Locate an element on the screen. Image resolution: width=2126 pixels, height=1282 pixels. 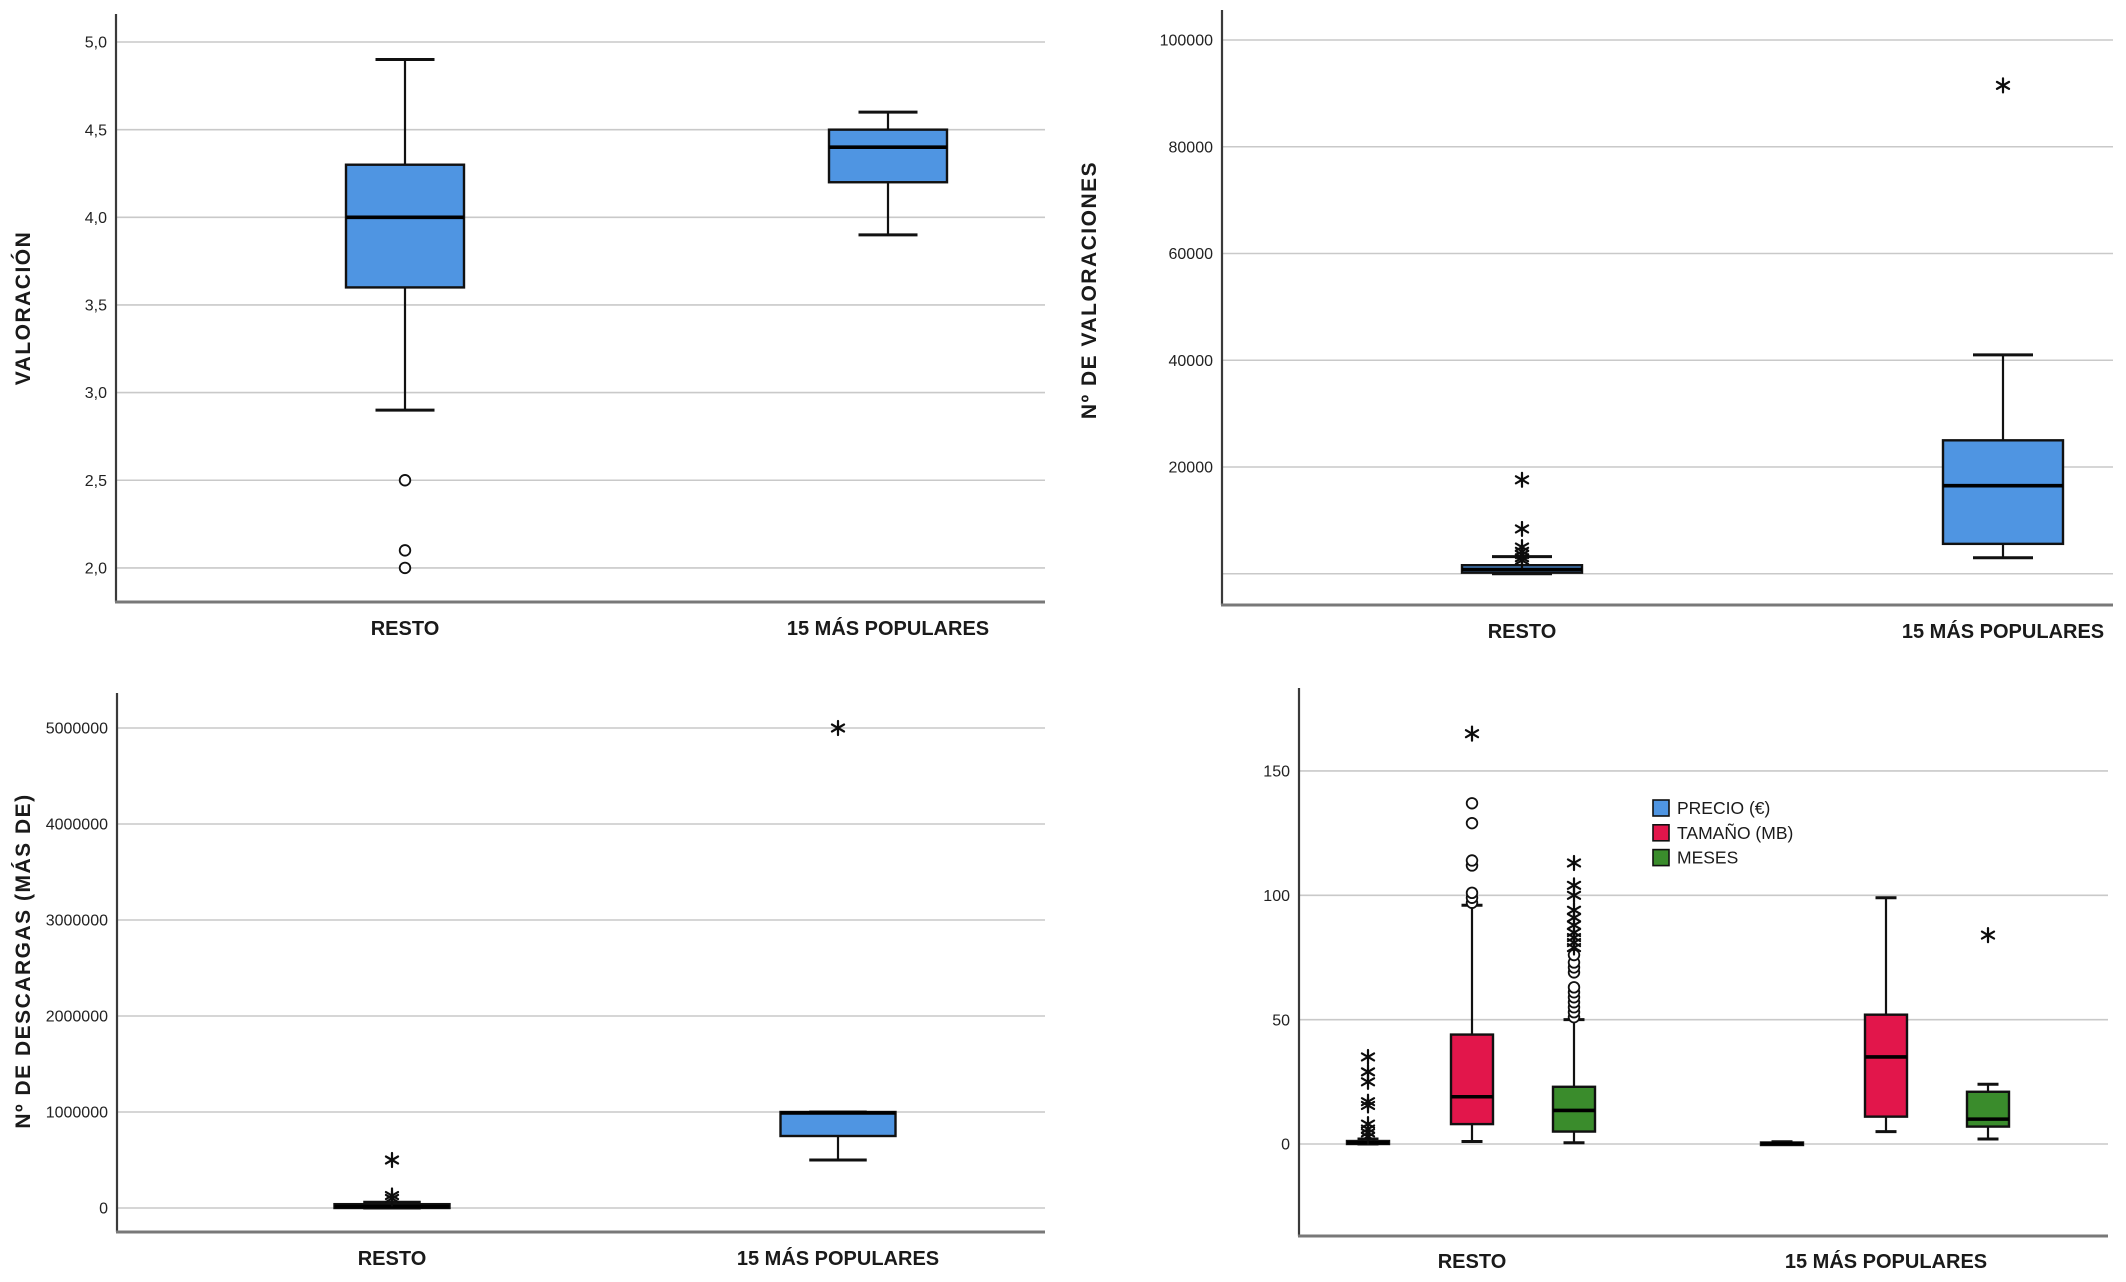
gridlines is located at coordinates (1703, 957).